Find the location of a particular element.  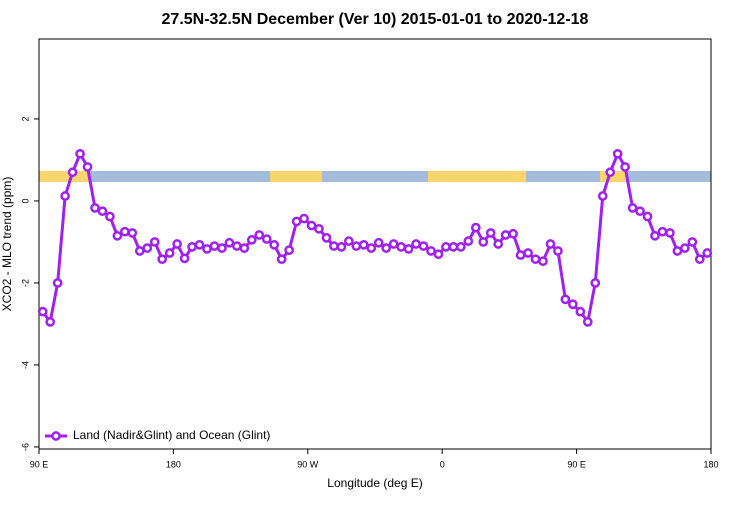

legend-marker is located at coordinates (56, 436).